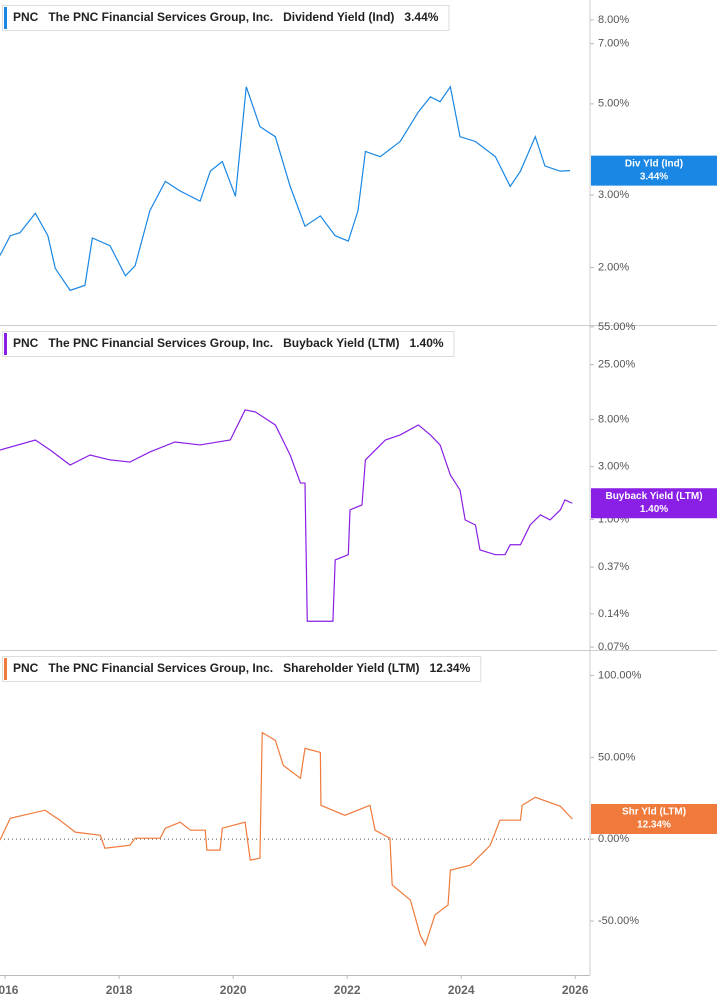  Describe the element at coordinates (654, 176) in the screenshot. I see `value-tag-value: 3.44%` at that location.